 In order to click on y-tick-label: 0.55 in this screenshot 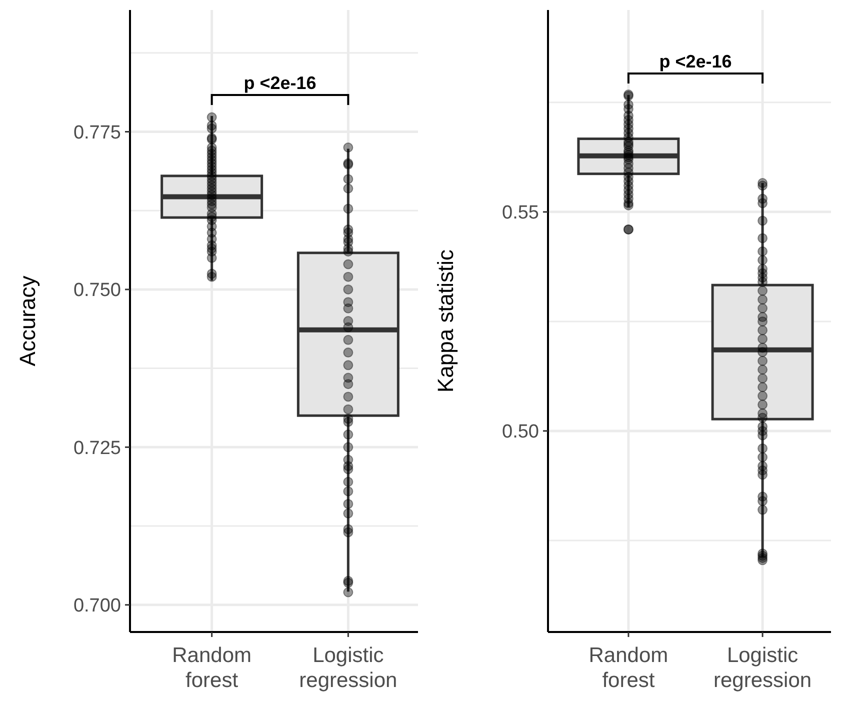, I will do `click(520, 213)`.